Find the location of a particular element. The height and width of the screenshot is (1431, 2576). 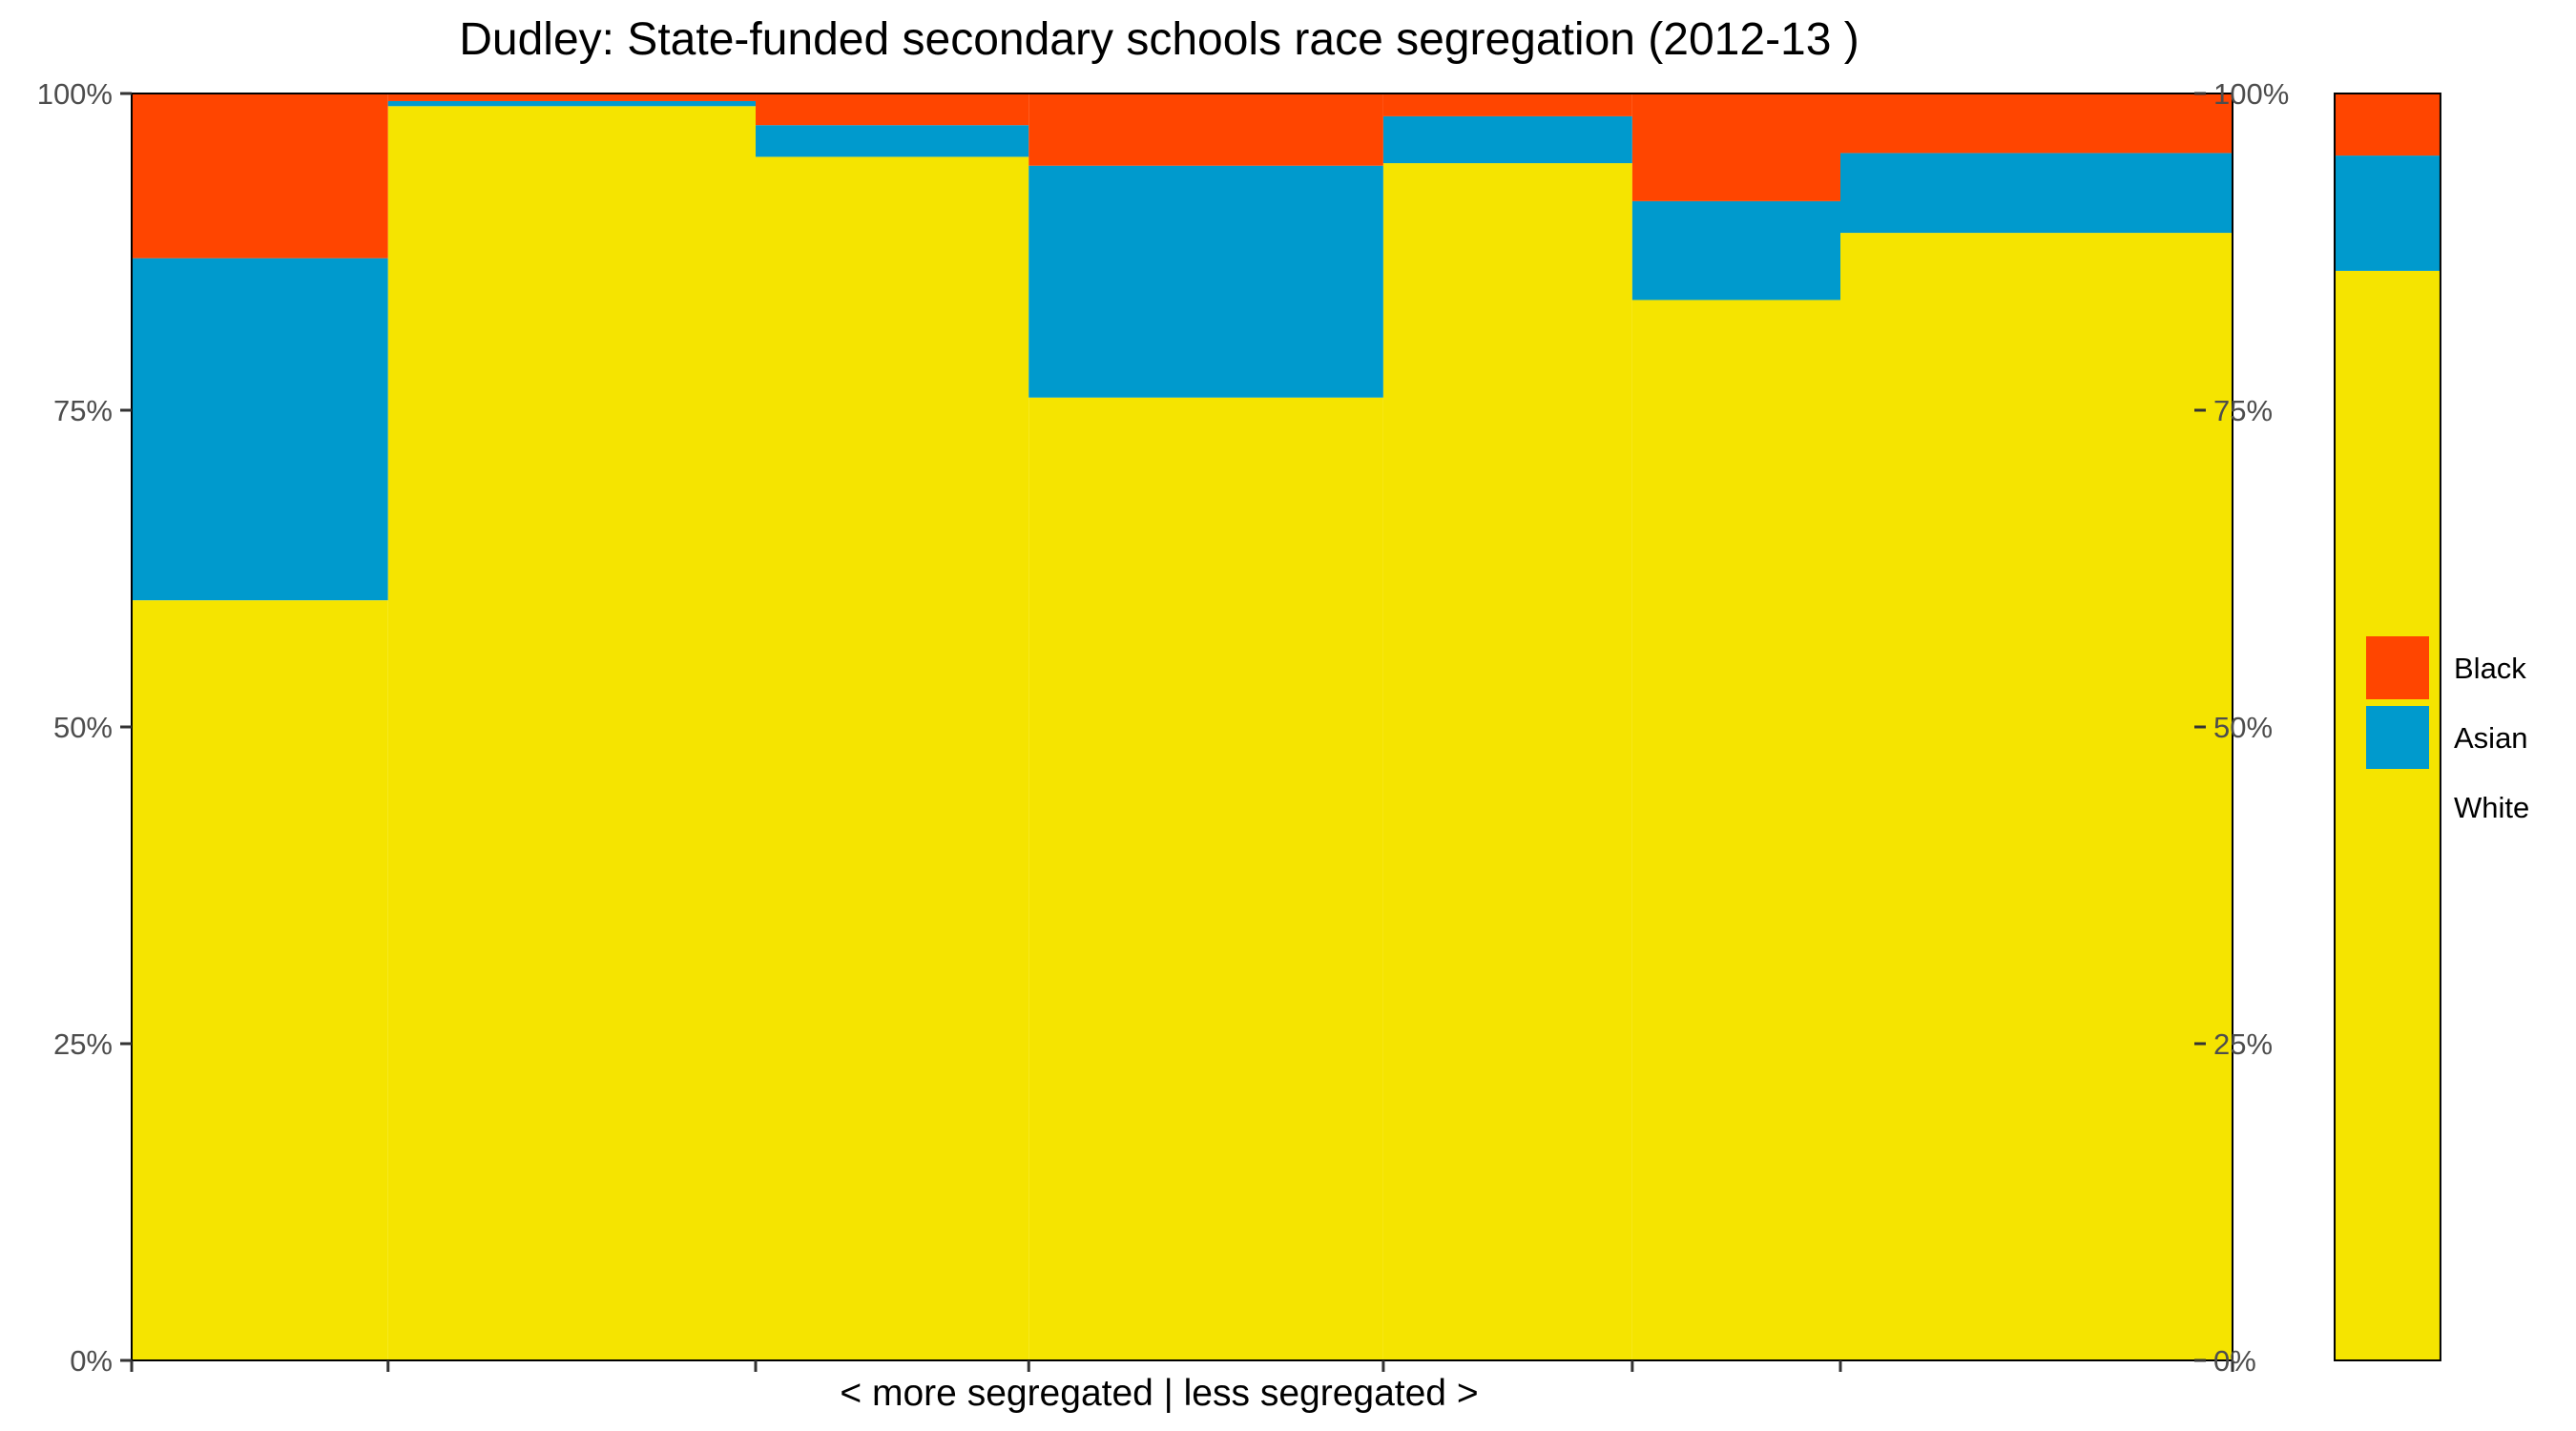

legend-label-black: Black is located at coordinates (2490, 668).